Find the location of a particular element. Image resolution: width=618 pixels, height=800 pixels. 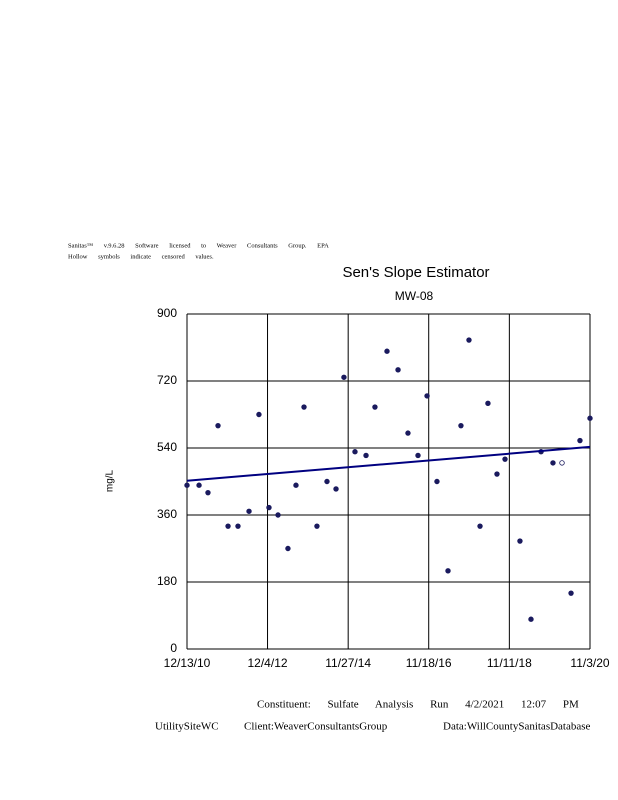

chart-subtitle: MW-08 is located at coordinates (414, 296).